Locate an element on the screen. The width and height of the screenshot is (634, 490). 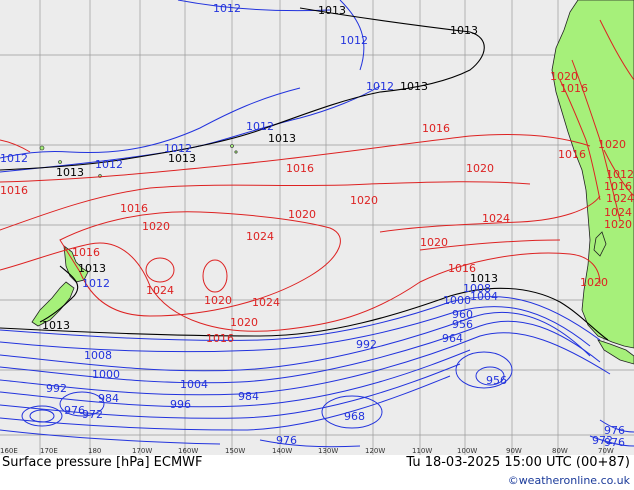
new-zealand-north-island is located at coordinates (76, 264).